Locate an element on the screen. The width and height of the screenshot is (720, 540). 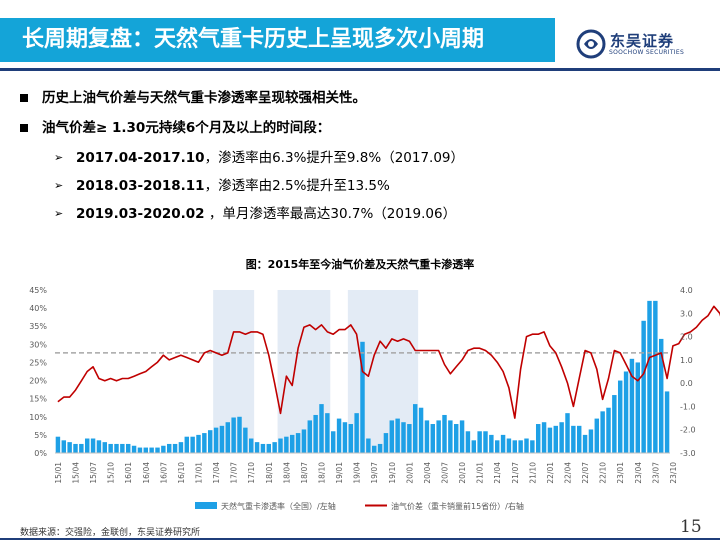
shaded-period-band is located at coordinates (383, 371).